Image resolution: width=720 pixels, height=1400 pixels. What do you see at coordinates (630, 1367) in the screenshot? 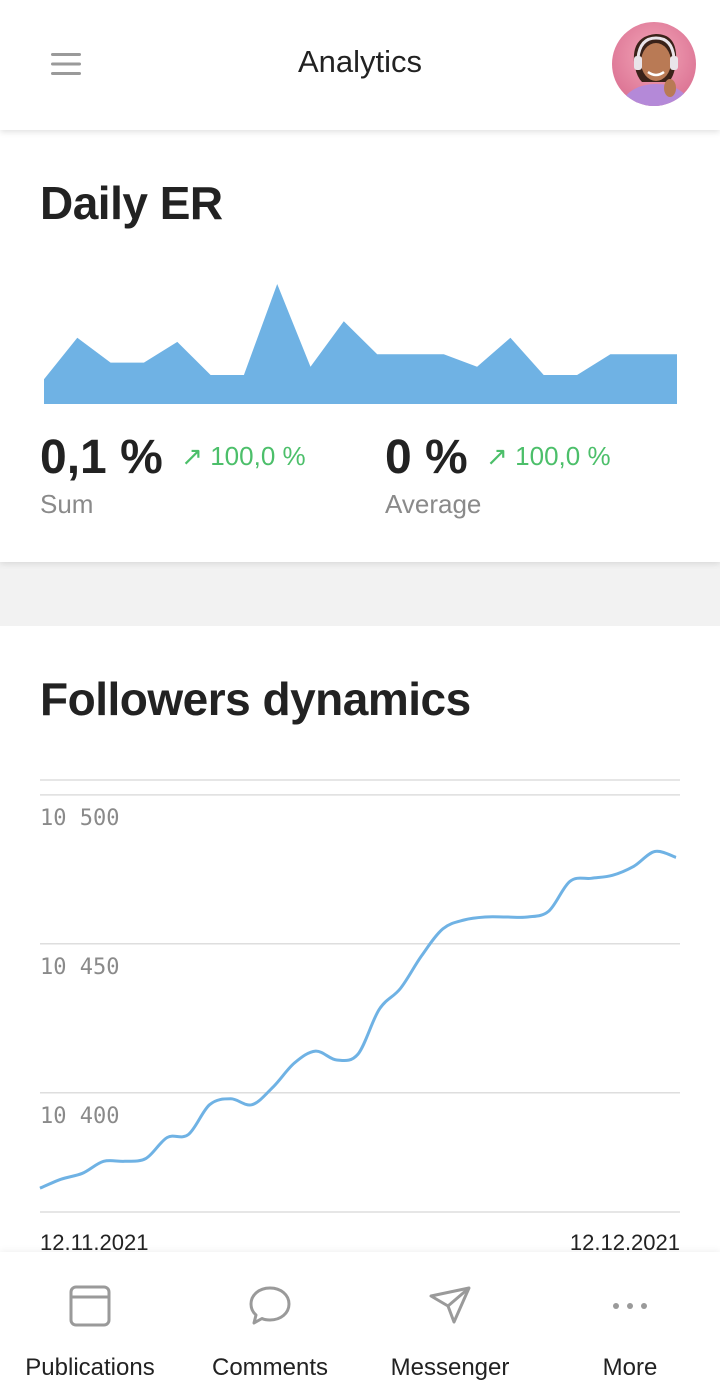
I see `nav-more-label: More` at bounding box center [630, 1367].